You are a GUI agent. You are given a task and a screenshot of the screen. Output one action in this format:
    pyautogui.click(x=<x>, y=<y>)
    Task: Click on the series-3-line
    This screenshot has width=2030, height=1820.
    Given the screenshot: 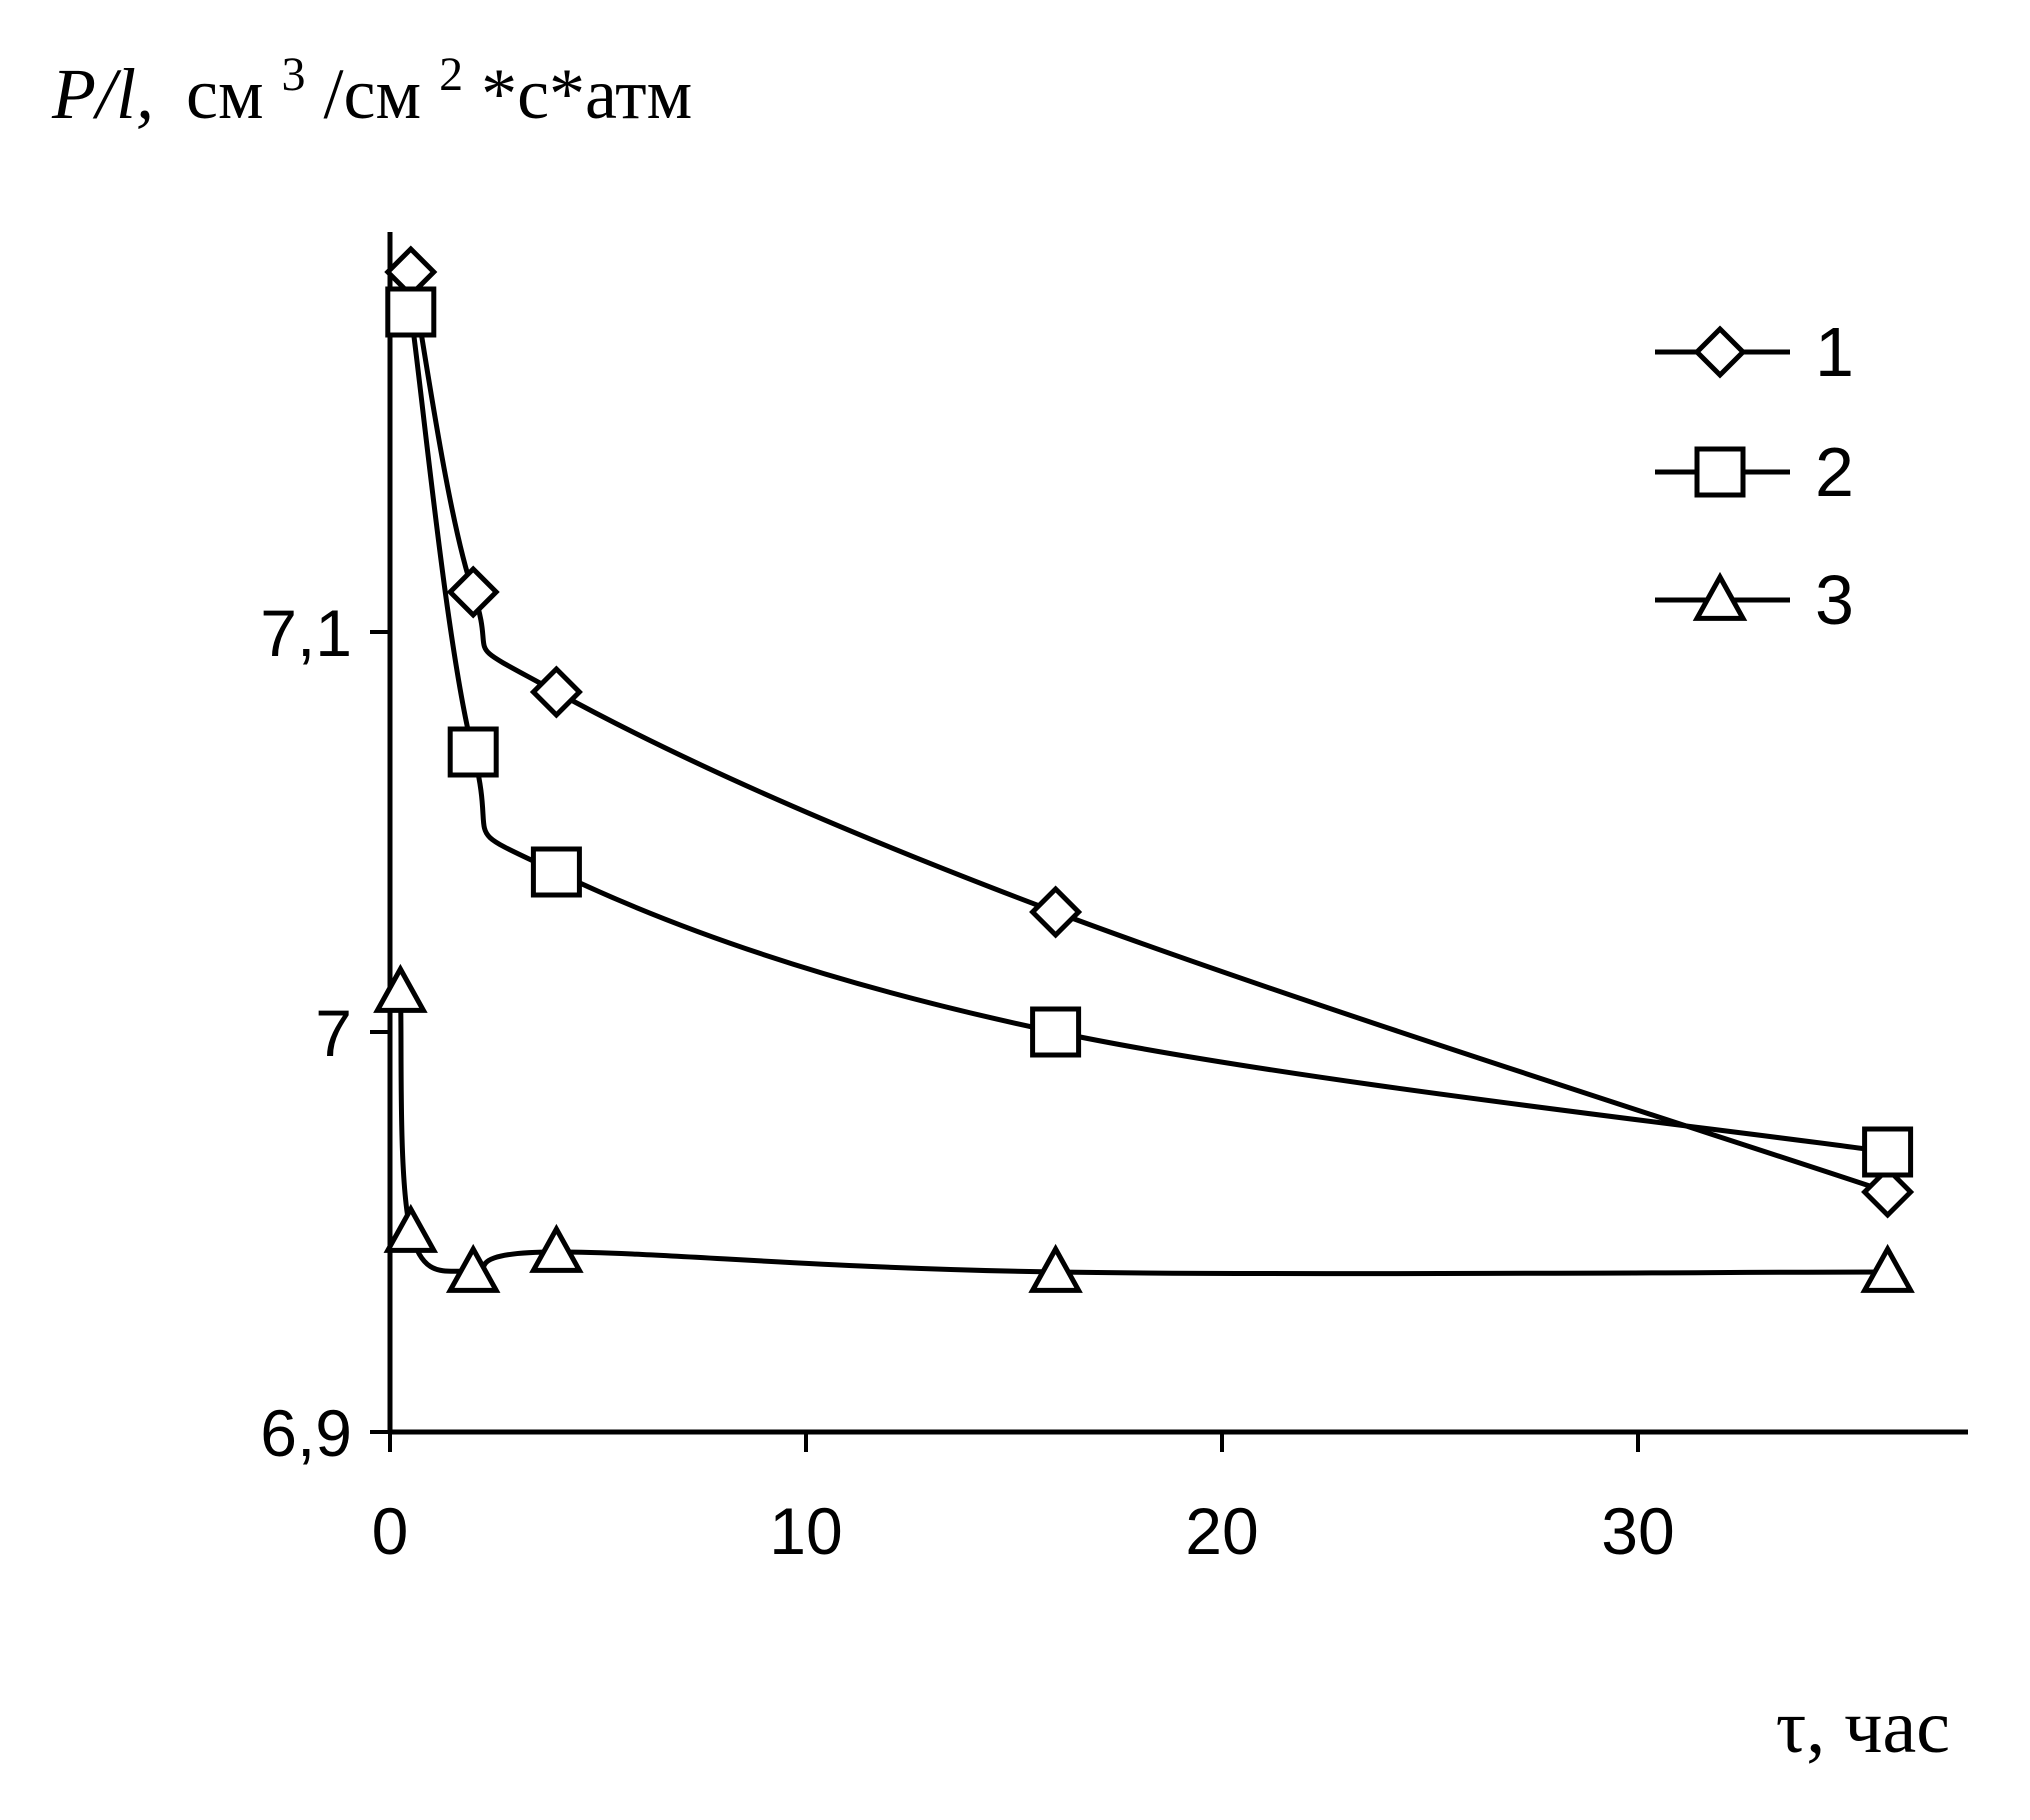 What is the action you would take?
    pyautogui.click(x=1142, y=1134)
    